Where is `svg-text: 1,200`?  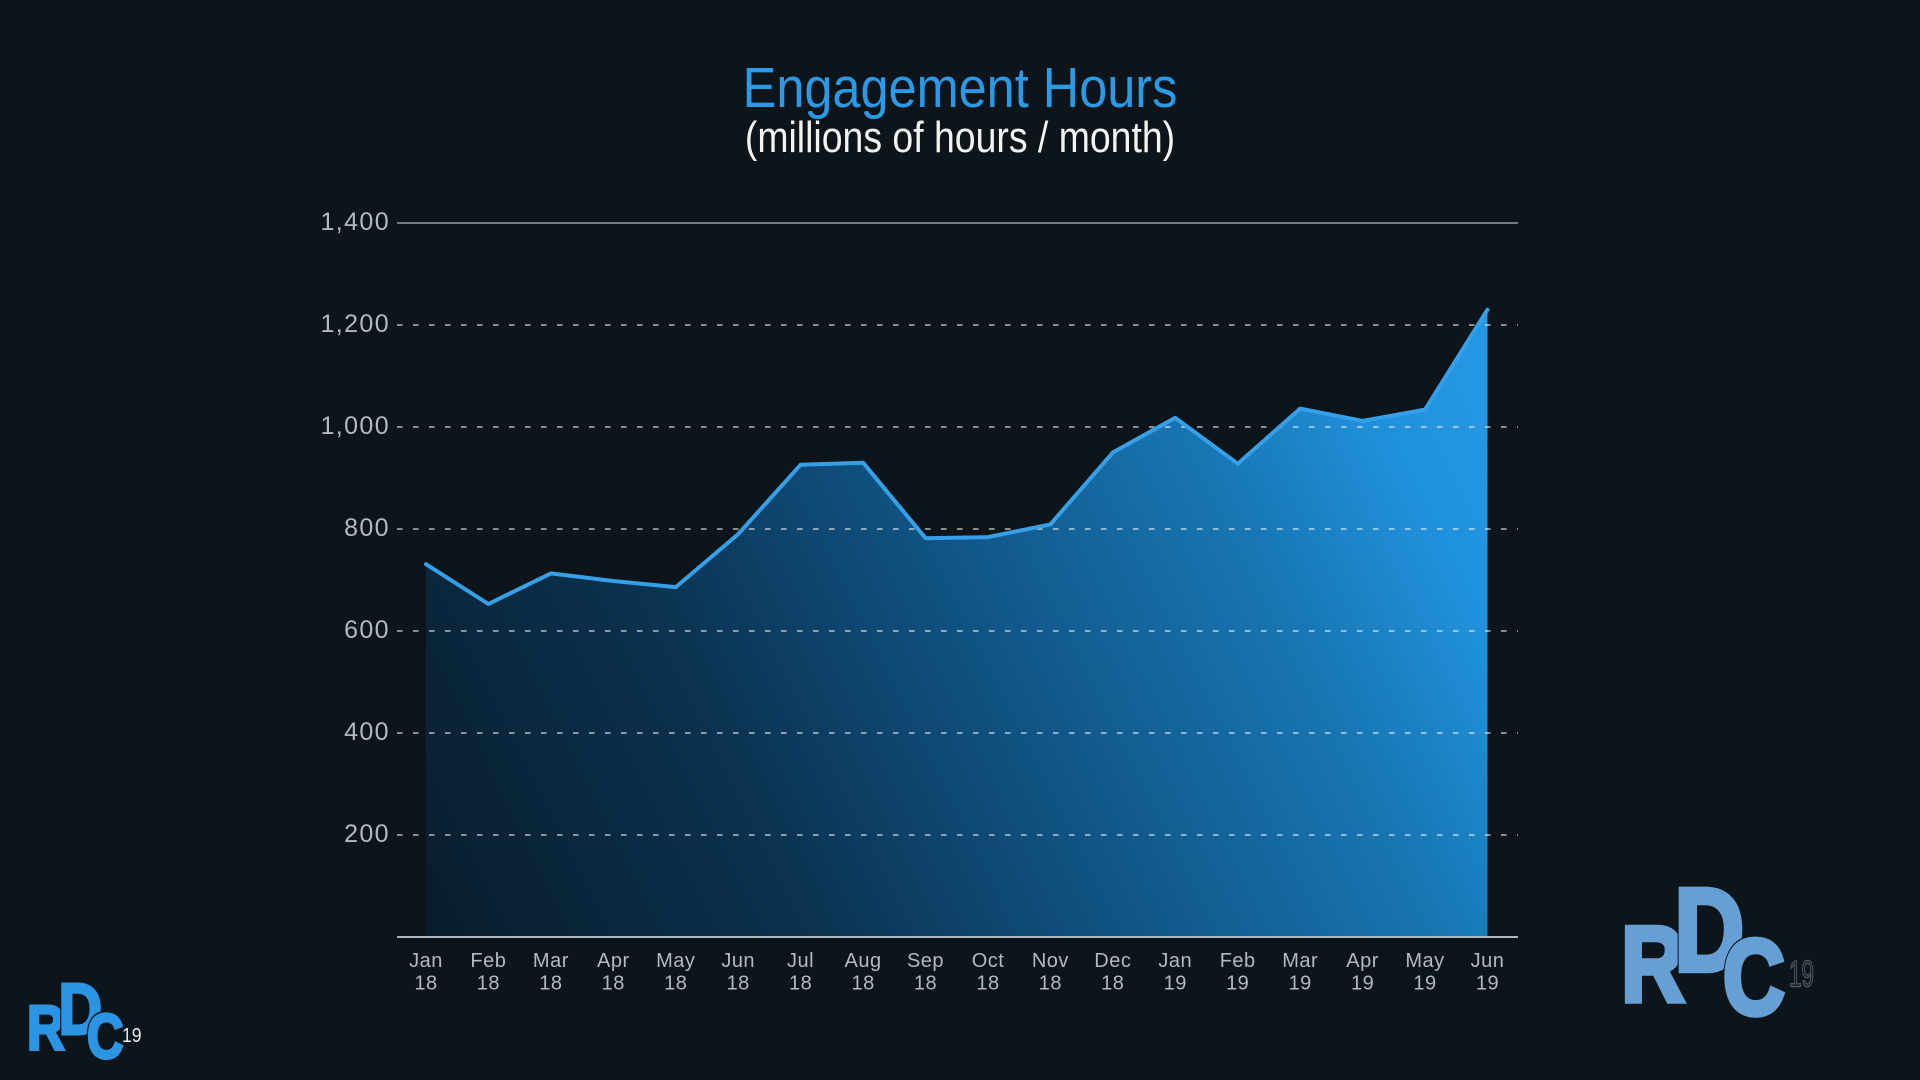 svg-text: 1,200 is located at coordinates (355, 324).